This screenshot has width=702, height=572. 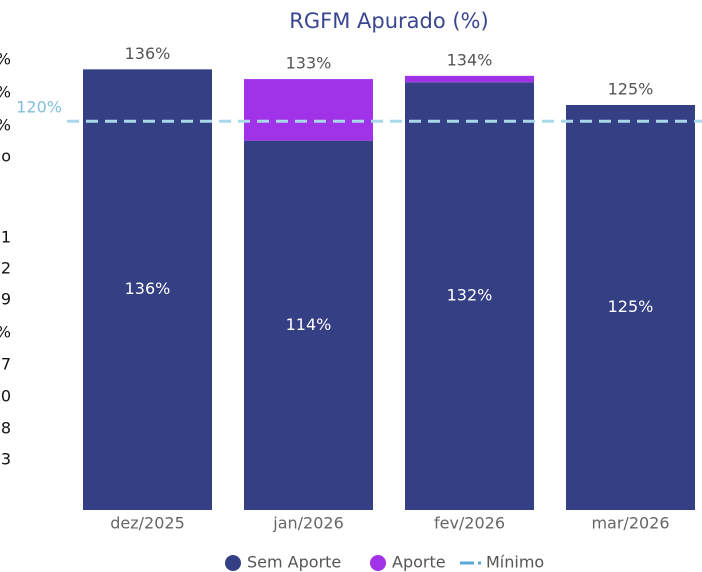 What do you see at coordinates (6, 268) in the screenshot?
I see `clipped-text: 2` at bounding box center [6, 268].